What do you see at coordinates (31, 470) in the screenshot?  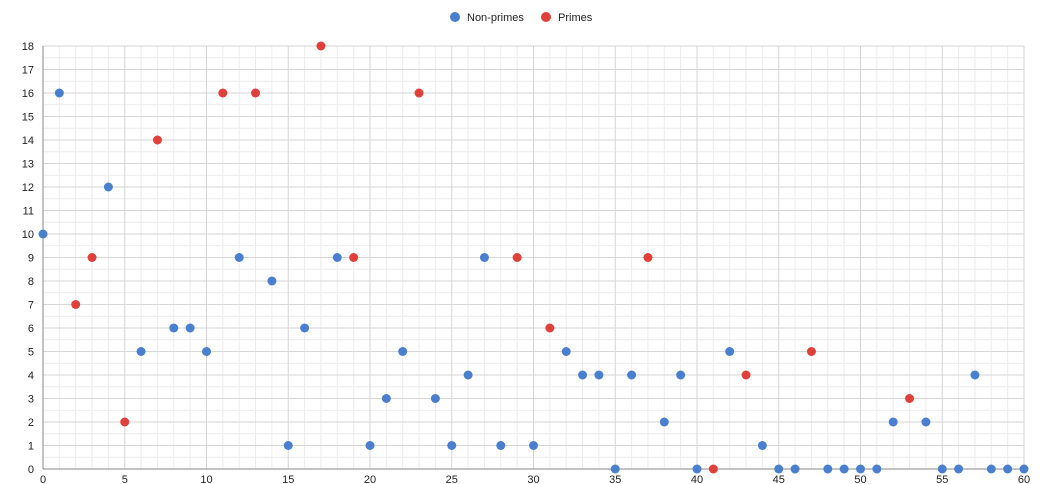 I see `y-tick-label: 0` at bounding box center [31, 470].